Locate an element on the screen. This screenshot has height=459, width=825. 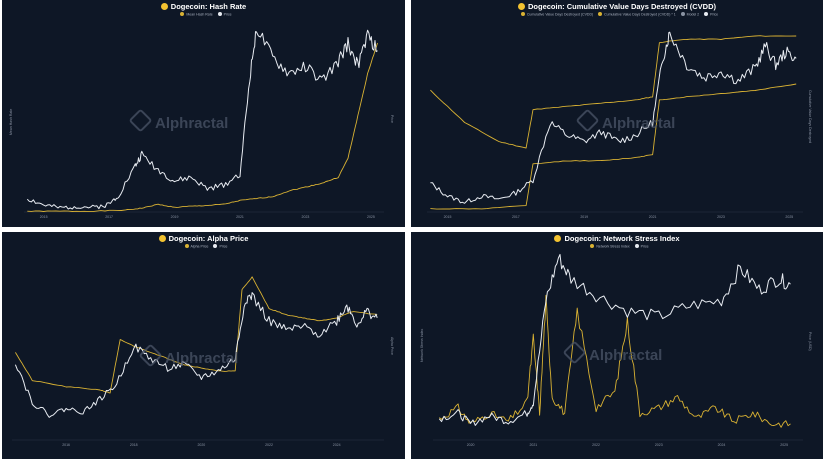
legend-item: Cumulative Value Days Destroyed (CVDD) is located at coordinates (560, 14).